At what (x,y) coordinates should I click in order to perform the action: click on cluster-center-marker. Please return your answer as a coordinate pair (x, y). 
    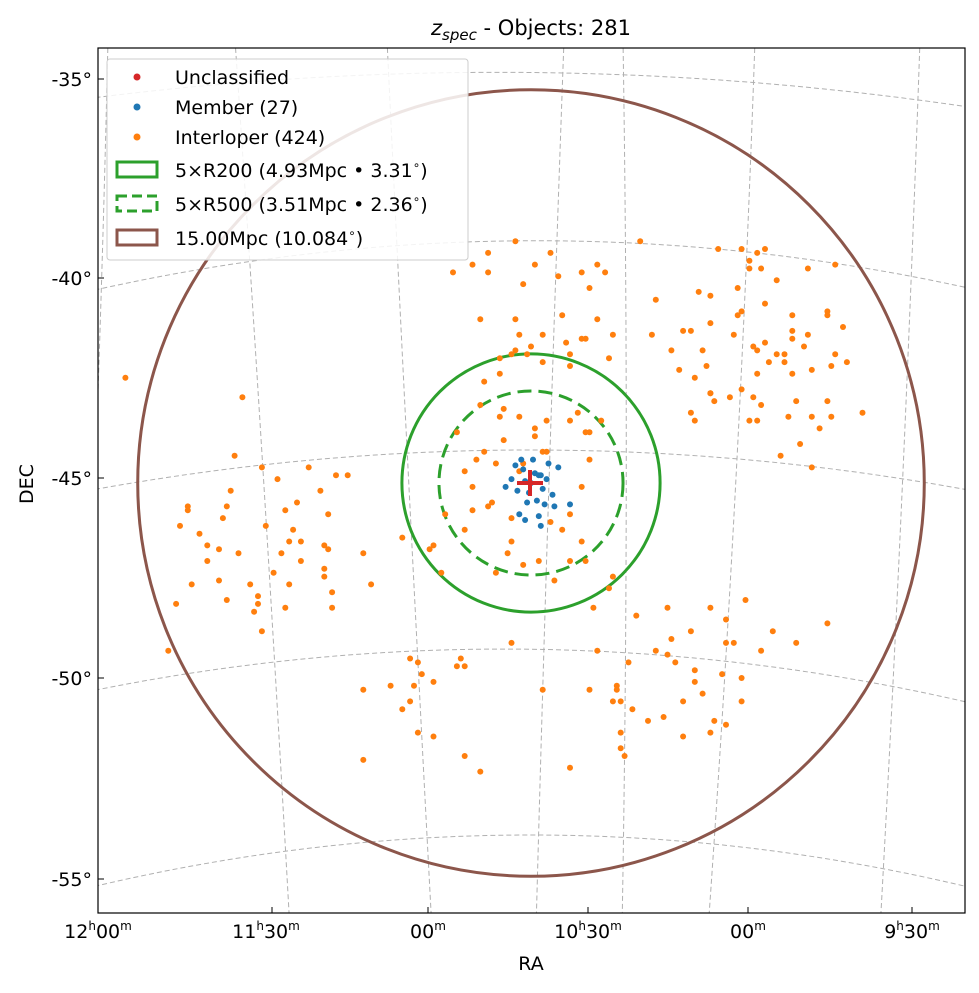
    Looking at the image, I should click on (530, 483).